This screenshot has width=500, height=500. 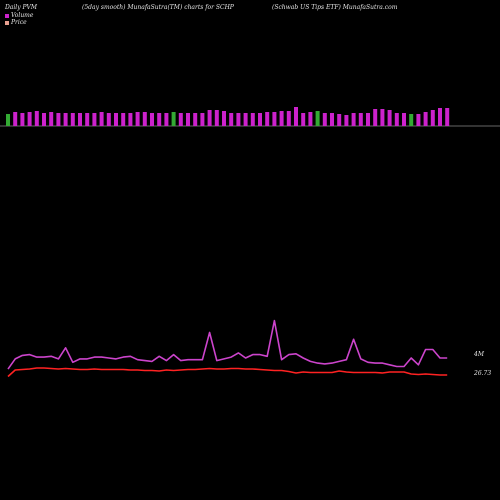 I want to click on chart-source: (Schwab US Tips ETF) MunafaSutra.com, so click(x=335, y=7).